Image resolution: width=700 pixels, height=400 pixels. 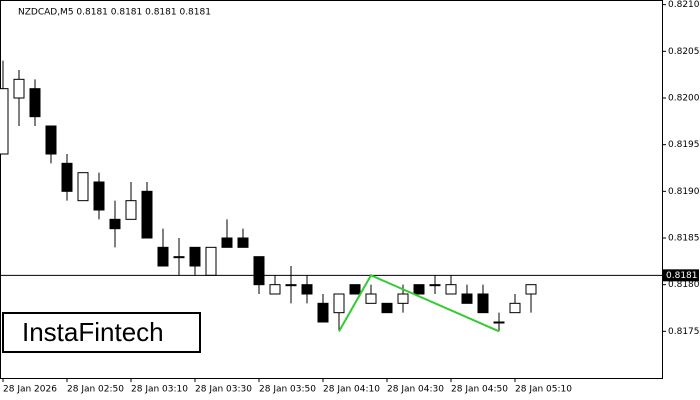 I want to click on y-tick-label: 0.8210, so click(x=684, y=5).